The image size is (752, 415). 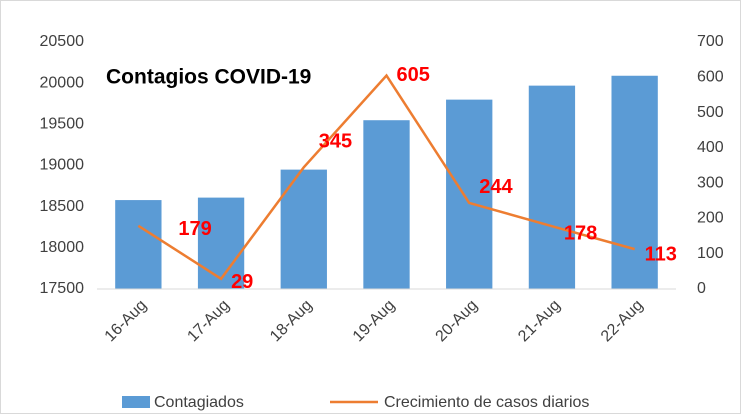 I want to click on y2-tick-label: 400, so click(x=710, y=147).